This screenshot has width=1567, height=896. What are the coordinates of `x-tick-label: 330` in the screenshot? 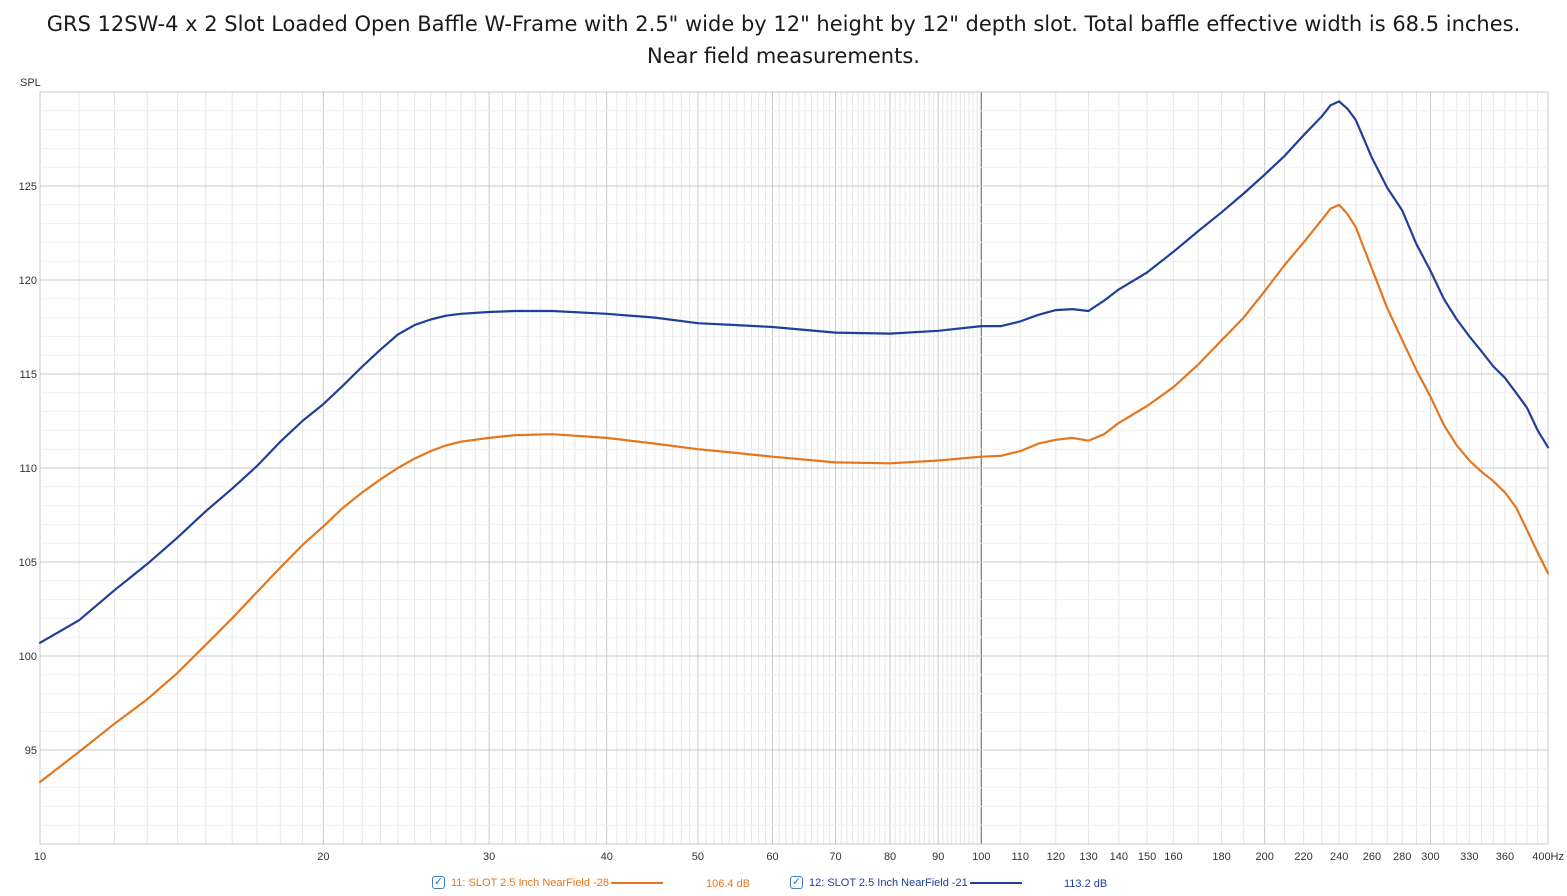 It's located at (1469, 857).